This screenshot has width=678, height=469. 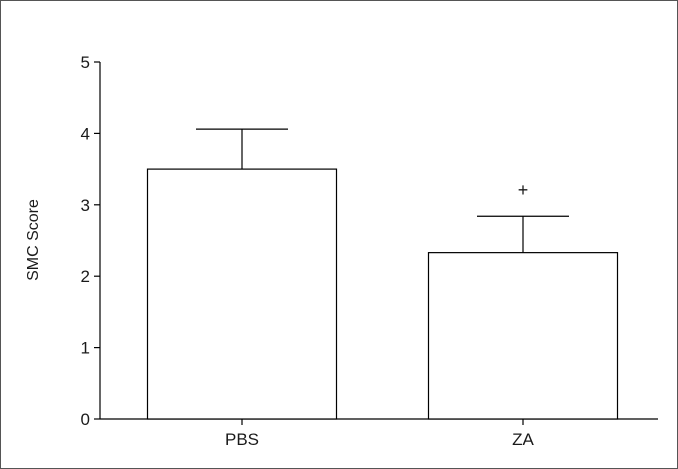 I want to click on x-tick-label-pbs: PBS, so click(x=242, y=439).